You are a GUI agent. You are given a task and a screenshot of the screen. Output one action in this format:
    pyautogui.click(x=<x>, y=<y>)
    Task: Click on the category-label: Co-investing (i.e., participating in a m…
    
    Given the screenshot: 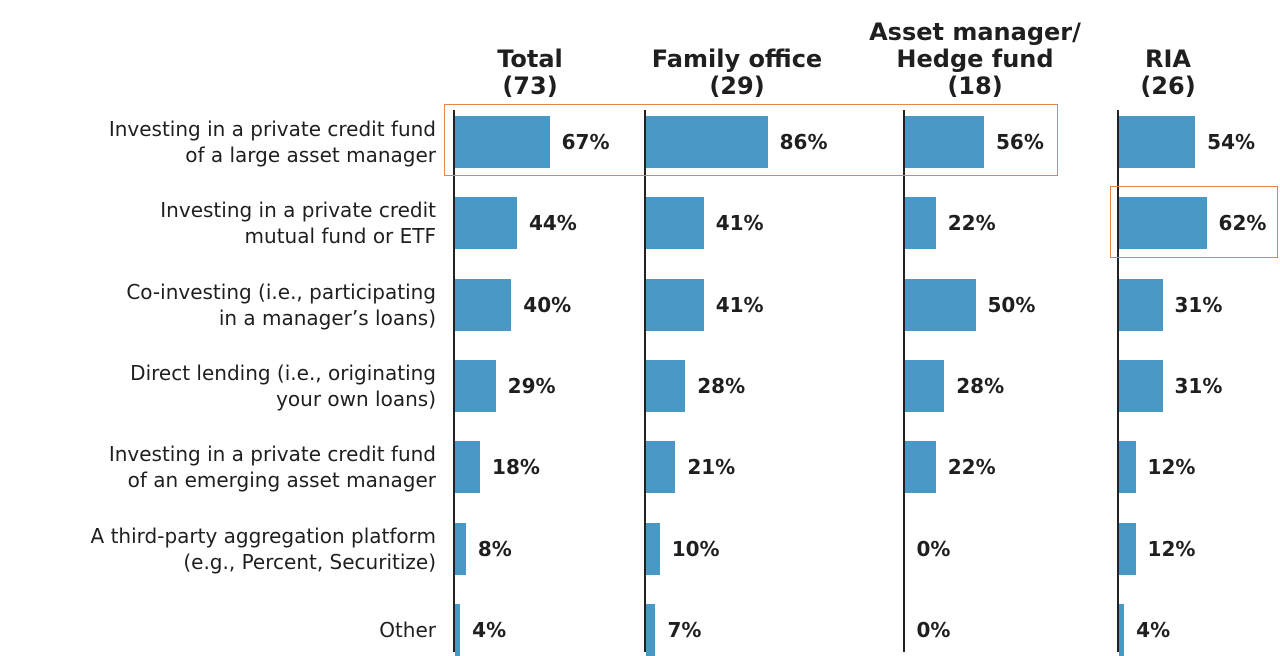 What is the action you would take?
    pyautogui.click(x=281, y=304)
    